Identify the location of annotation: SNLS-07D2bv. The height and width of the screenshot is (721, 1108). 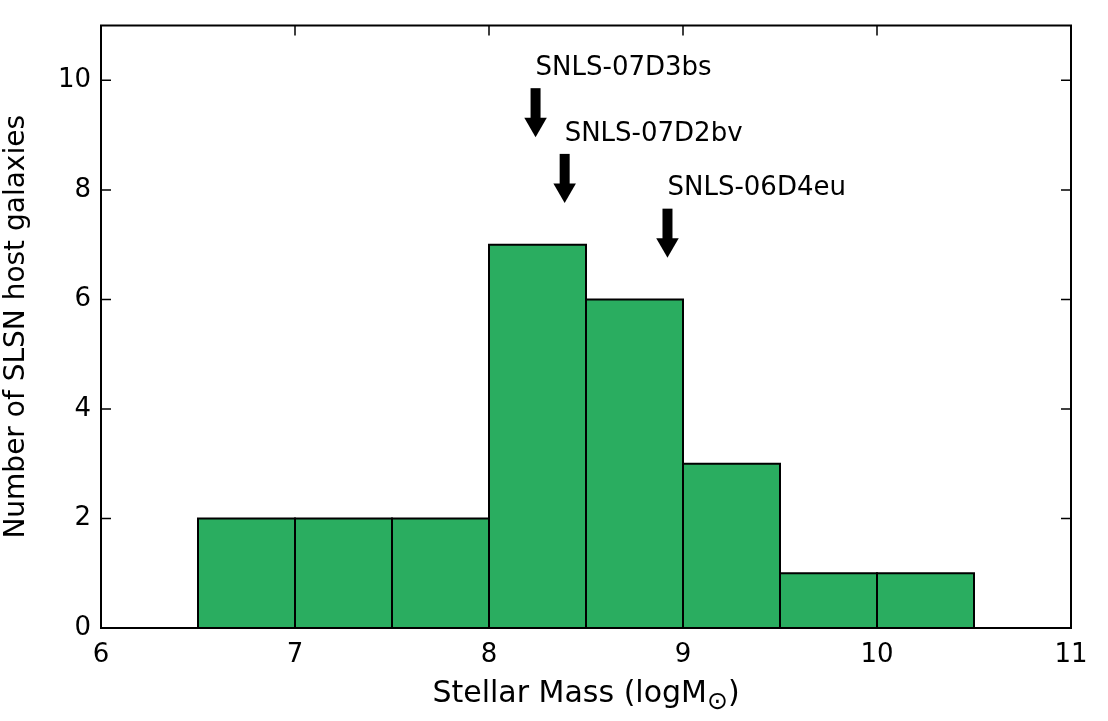
(653, 131).